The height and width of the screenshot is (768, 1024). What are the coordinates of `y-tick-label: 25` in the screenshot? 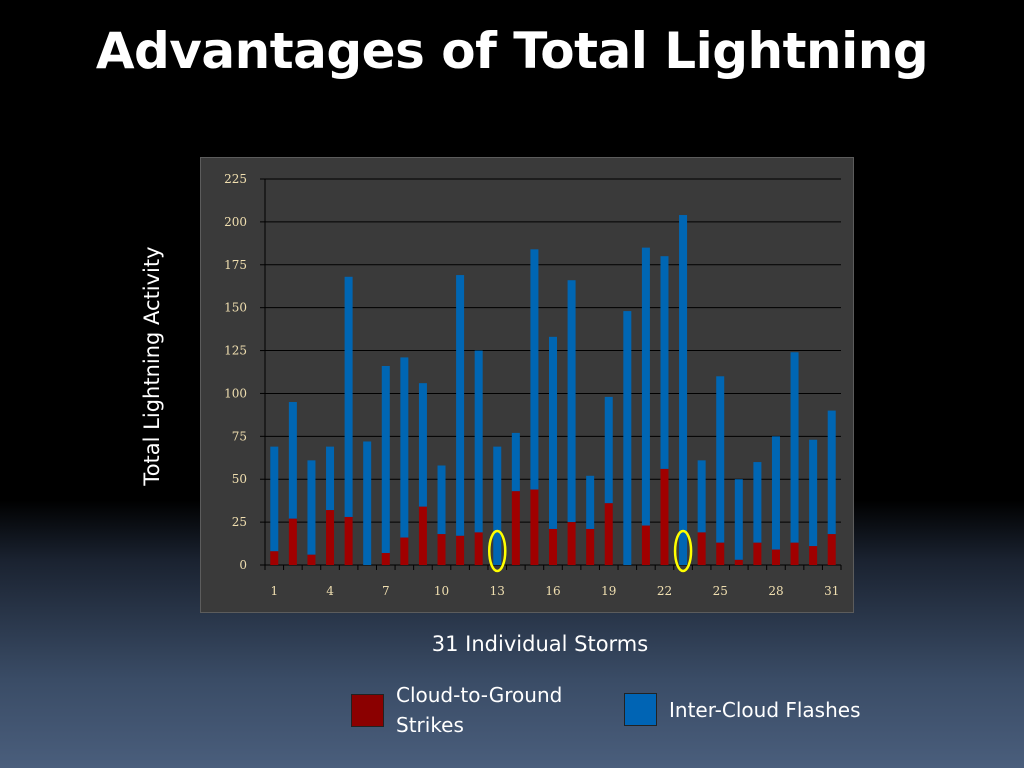 It's located at (239, 522).